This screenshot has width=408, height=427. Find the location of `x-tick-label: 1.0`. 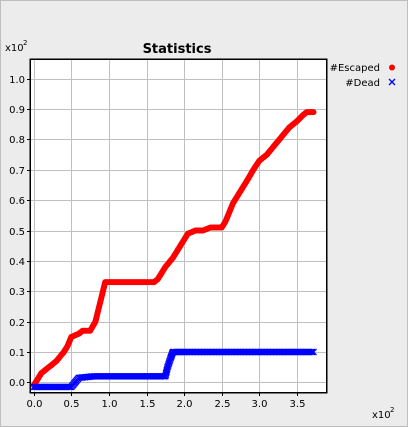

x-tick-label: 1.0 is located at coordinates (110, 404).